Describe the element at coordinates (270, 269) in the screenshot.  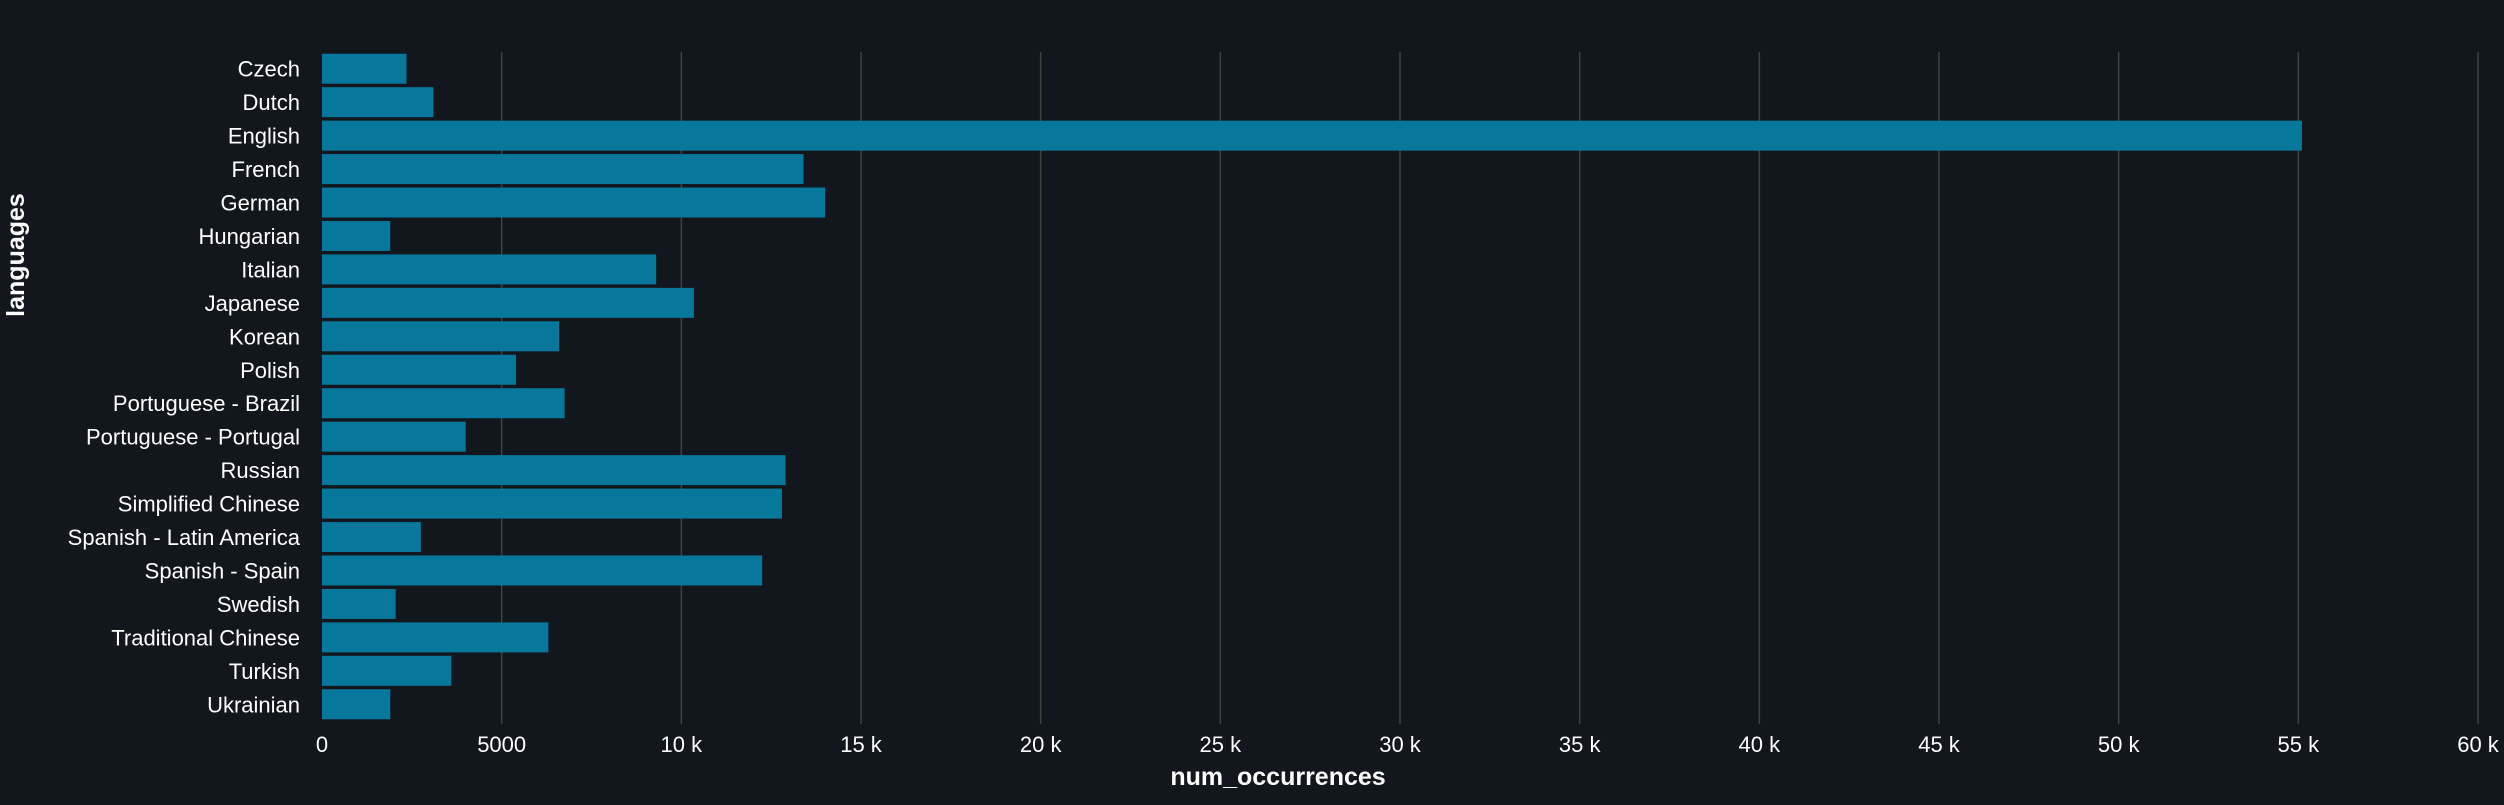
I see `y-tick-label: Italian` at that location.